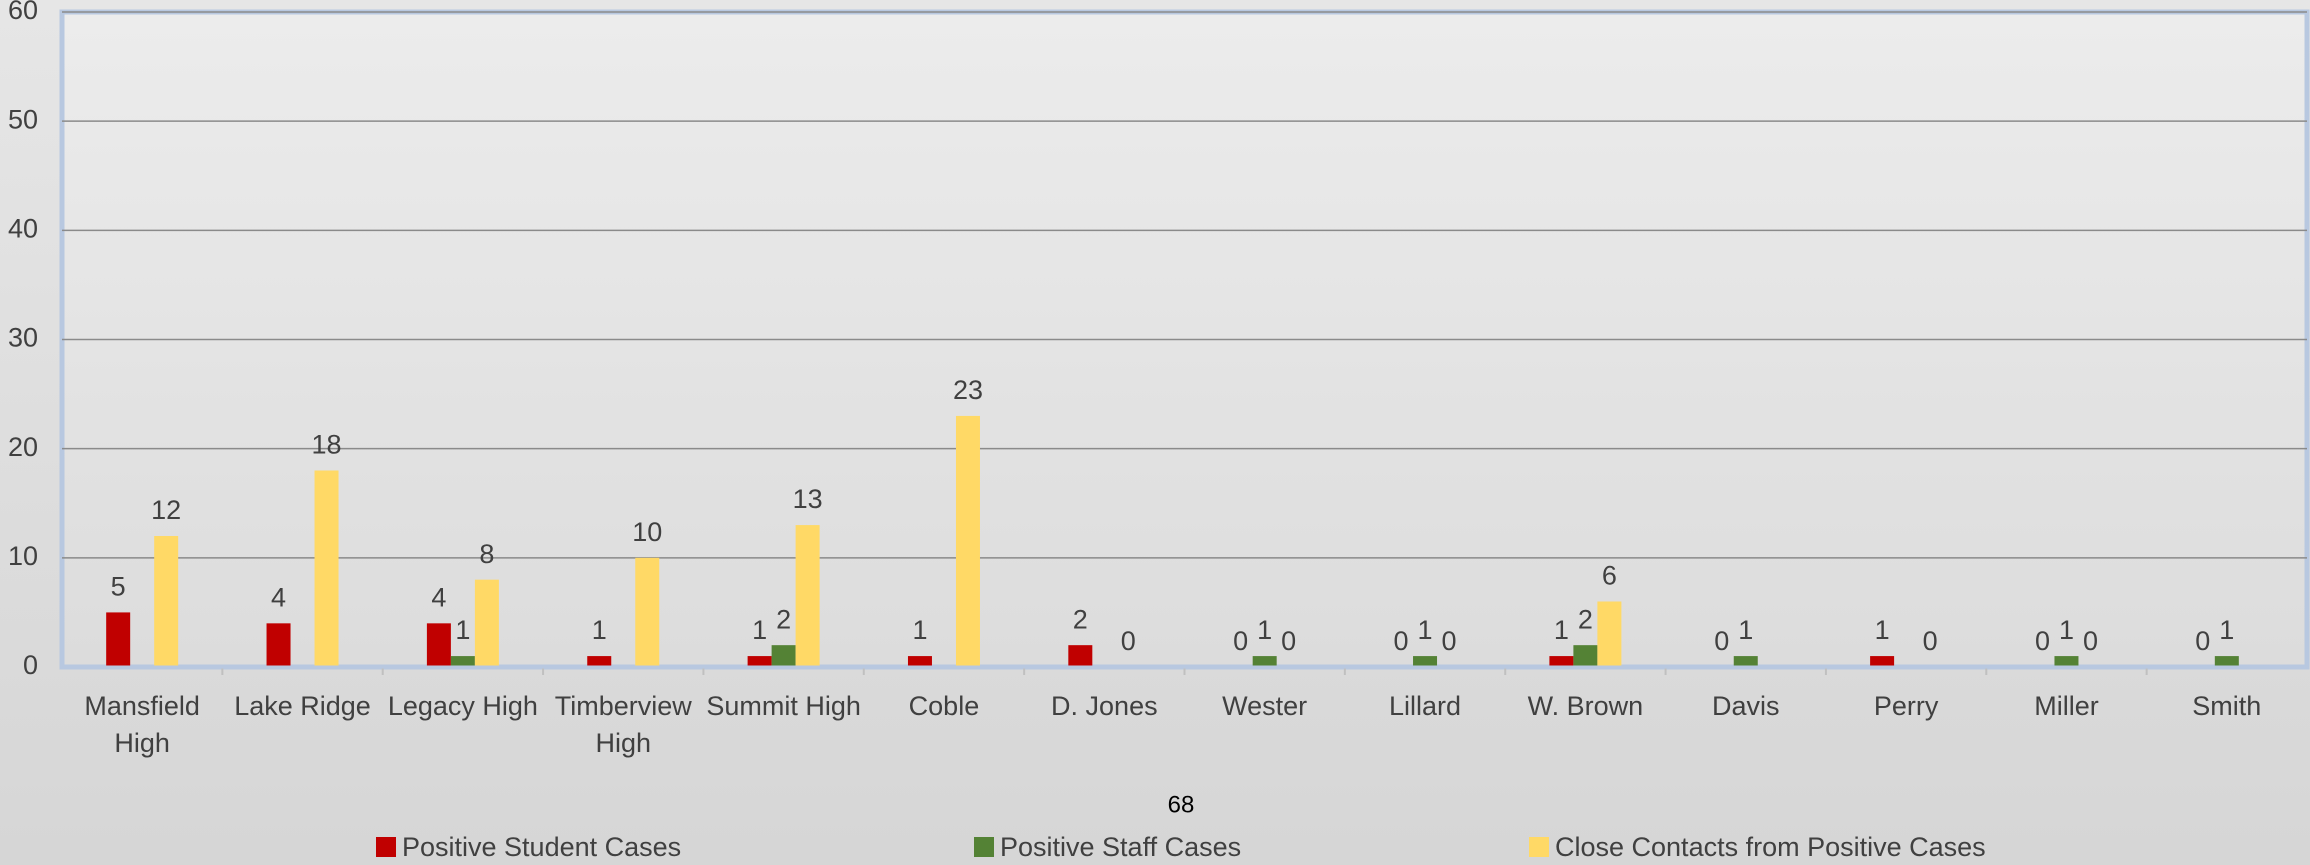  What do you see at coordinates (462, 706) in the screenshot?
I see `x-tick-label: Legacy High` at bounding box center [462, 706].